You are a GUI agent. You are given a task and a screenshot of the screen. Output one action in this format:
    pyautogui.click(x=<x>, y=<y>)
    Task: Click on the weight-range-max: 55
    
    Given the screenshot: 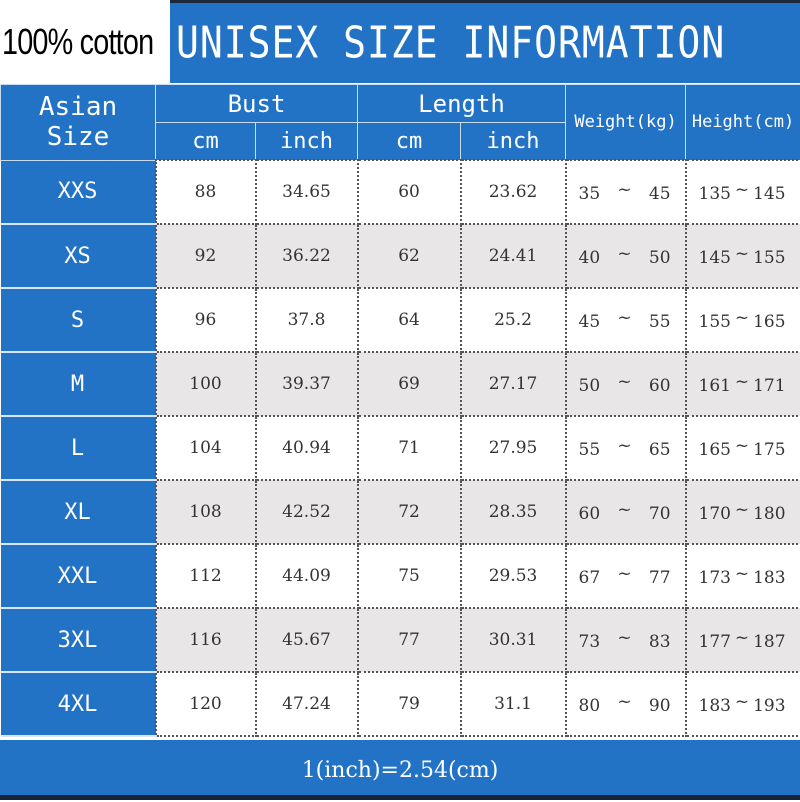 What is the action you would take?
    pyautogui.click(x=660, y=320)
    